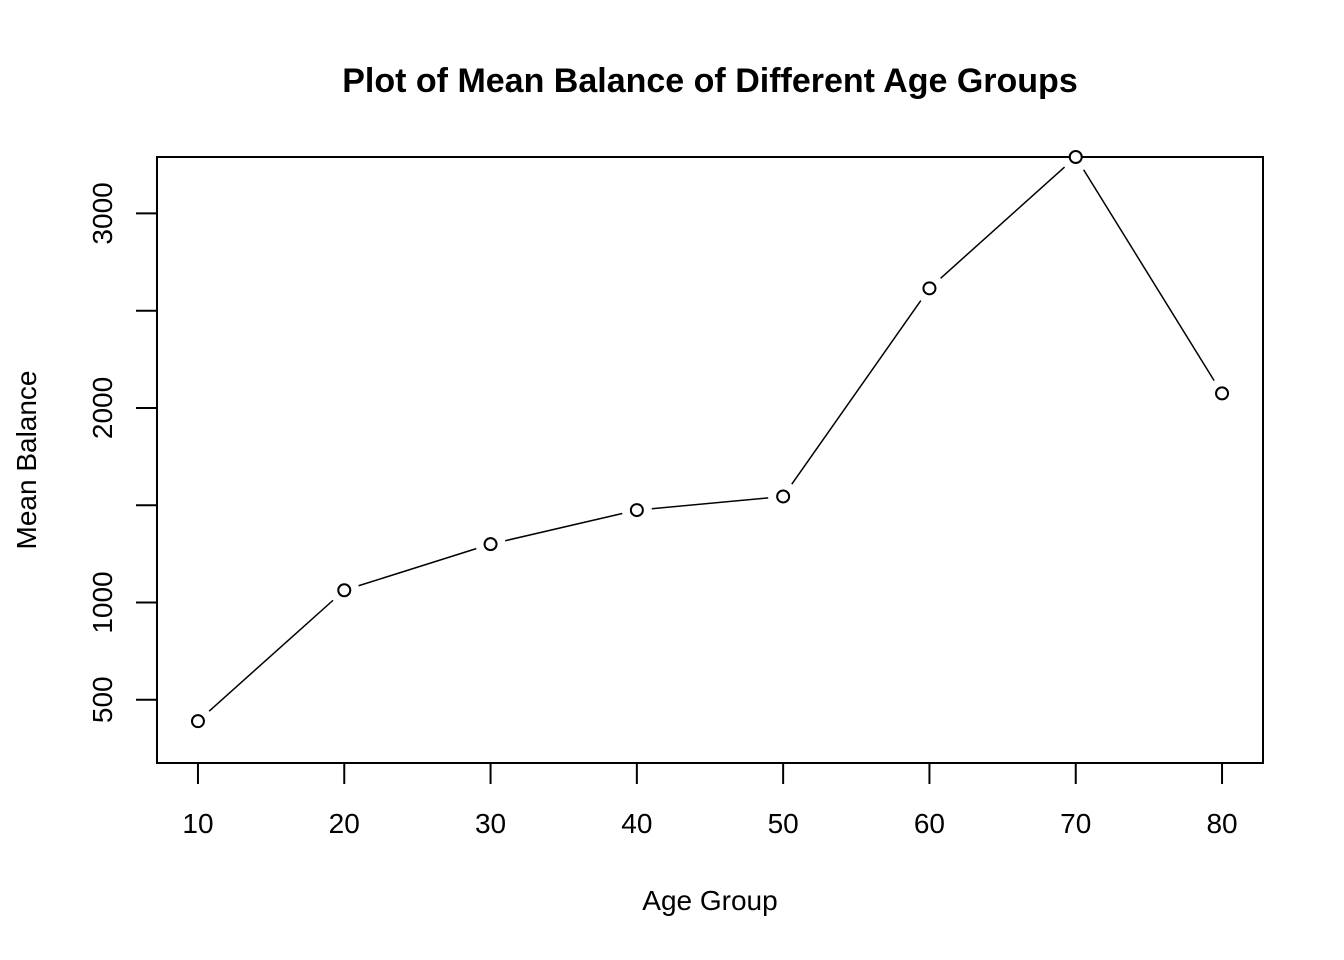 The image size is (1344, 960). What do you see at coordinates (344, 823) in the screenshot?
I see `x-tick-label: 20` at bounding box center [344, 823].